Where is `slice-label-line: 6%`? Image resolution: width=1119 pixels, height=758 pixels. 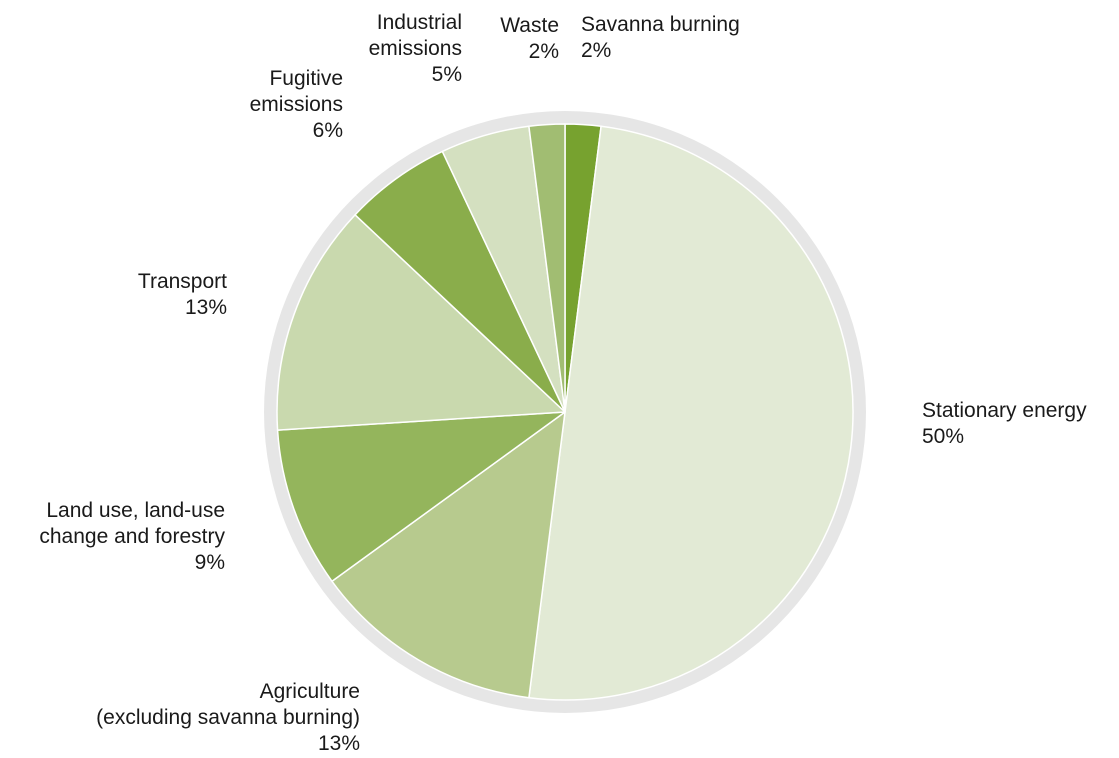
slice-label-line: 6% is located at coordinates (328, 130).